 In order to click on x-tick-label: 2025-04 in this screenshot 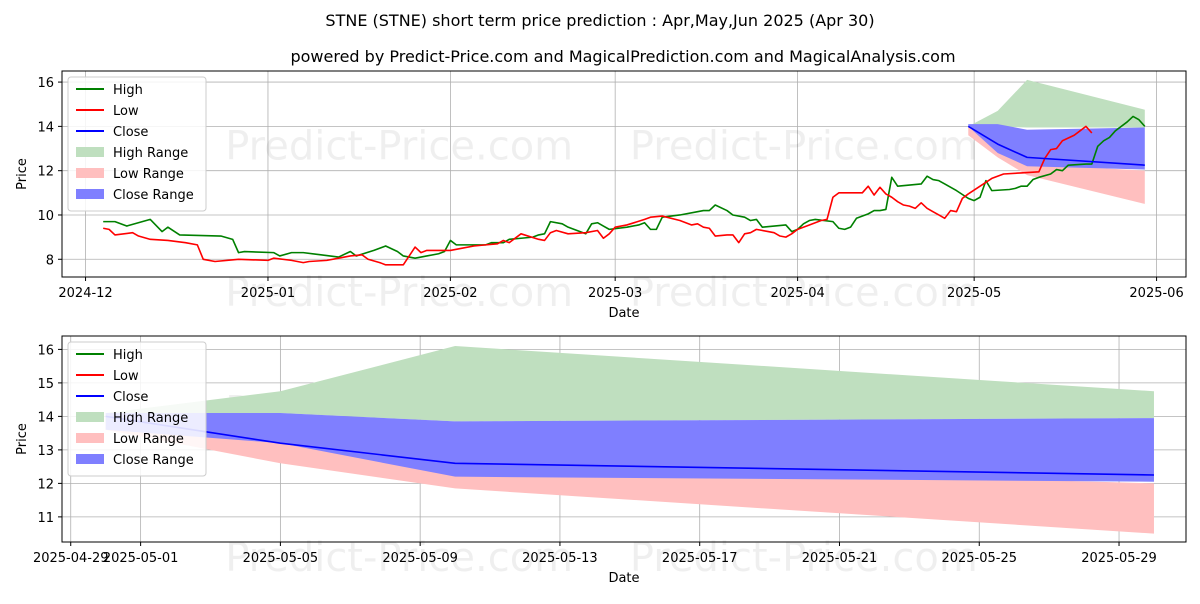, I will do `click(797, 293)`.